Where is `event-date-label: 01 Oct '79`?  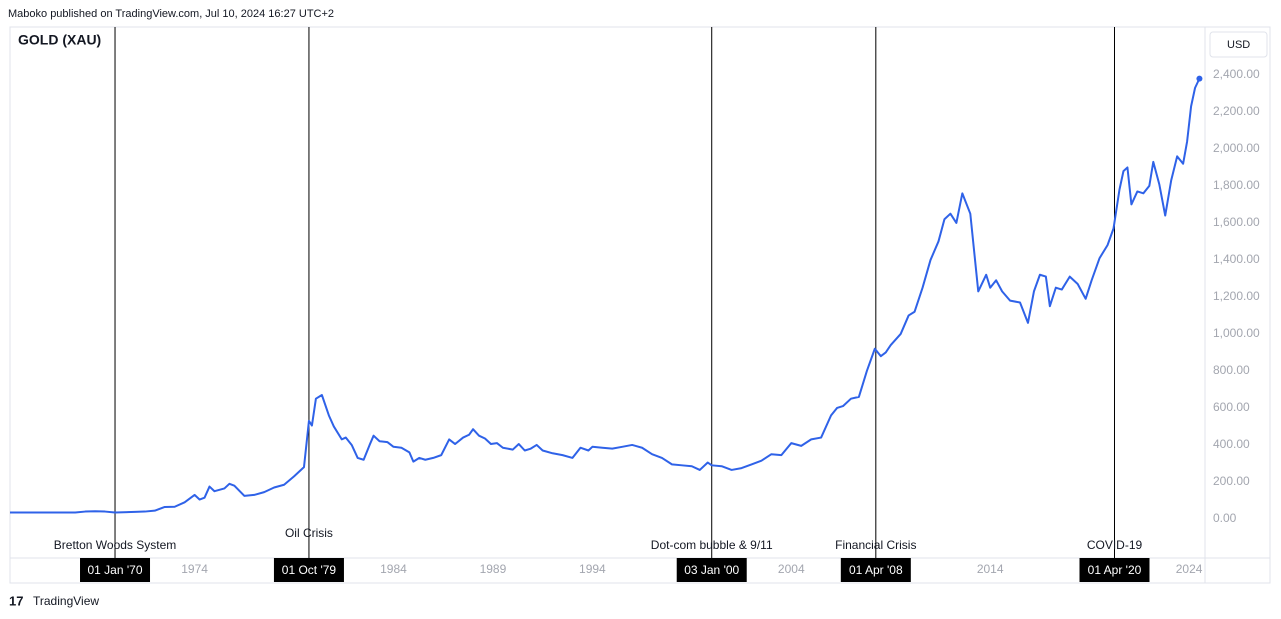
event-date-label: 01 Oct '79 is located at coordinates (309, 570).